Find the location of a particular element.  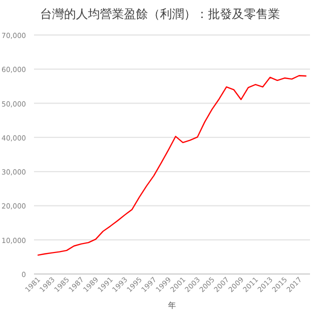

x-axis-title: 年 is located at coordinates (172, 305).